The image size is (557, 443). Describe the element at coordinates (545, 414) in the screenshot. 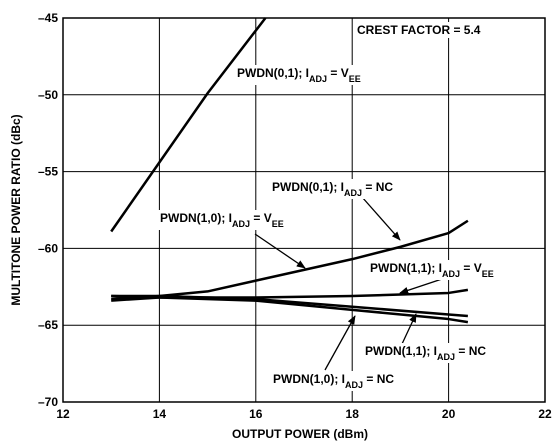

I see `x-tick-label: 22` at that location.